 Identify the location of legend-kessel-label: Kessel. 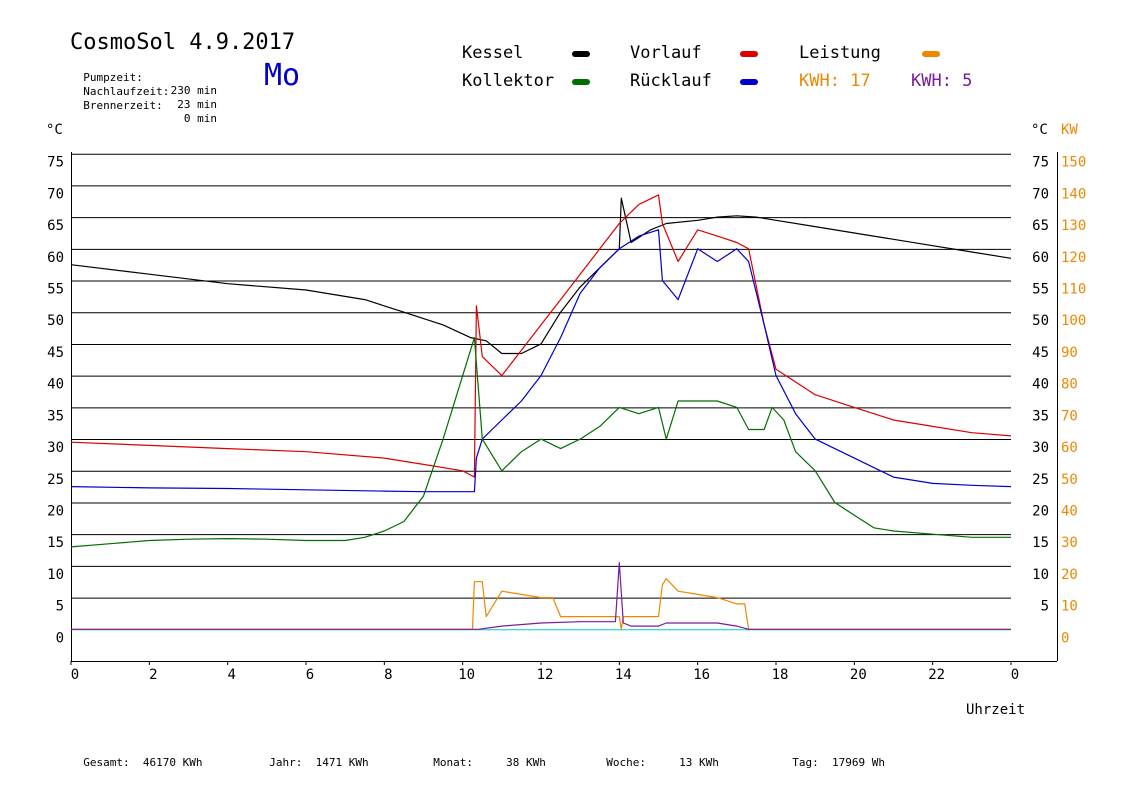
(493, 53).